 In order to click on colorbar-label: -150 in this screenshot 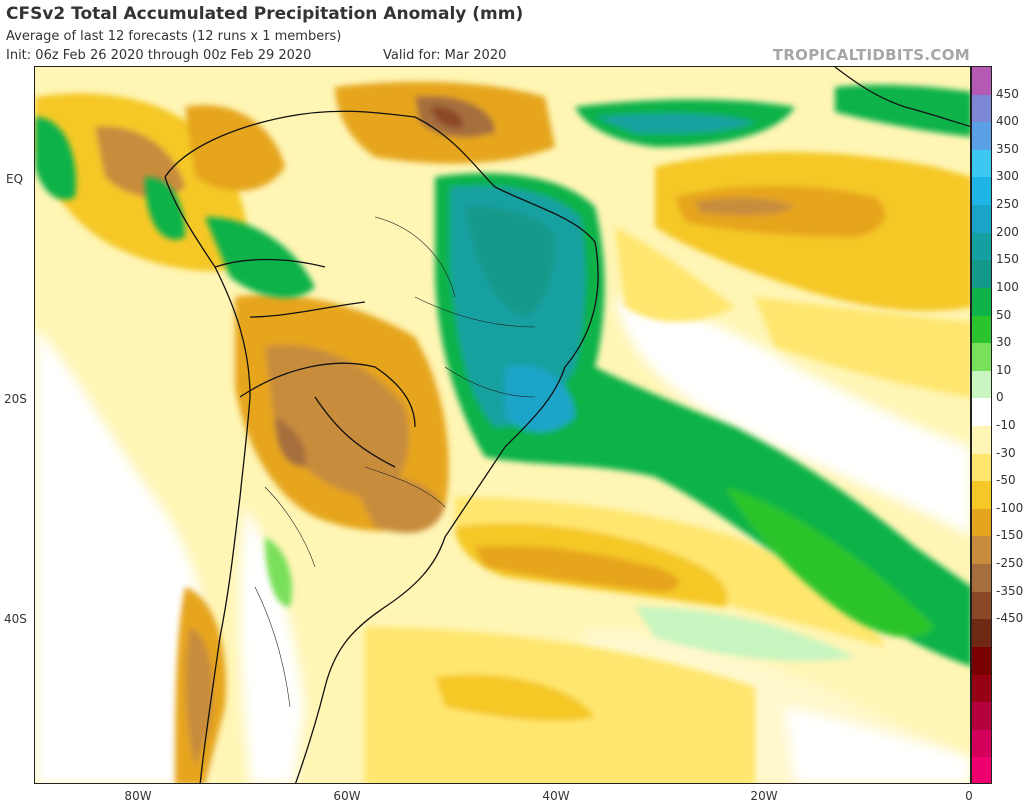, I will do `click(1010, 535)`.